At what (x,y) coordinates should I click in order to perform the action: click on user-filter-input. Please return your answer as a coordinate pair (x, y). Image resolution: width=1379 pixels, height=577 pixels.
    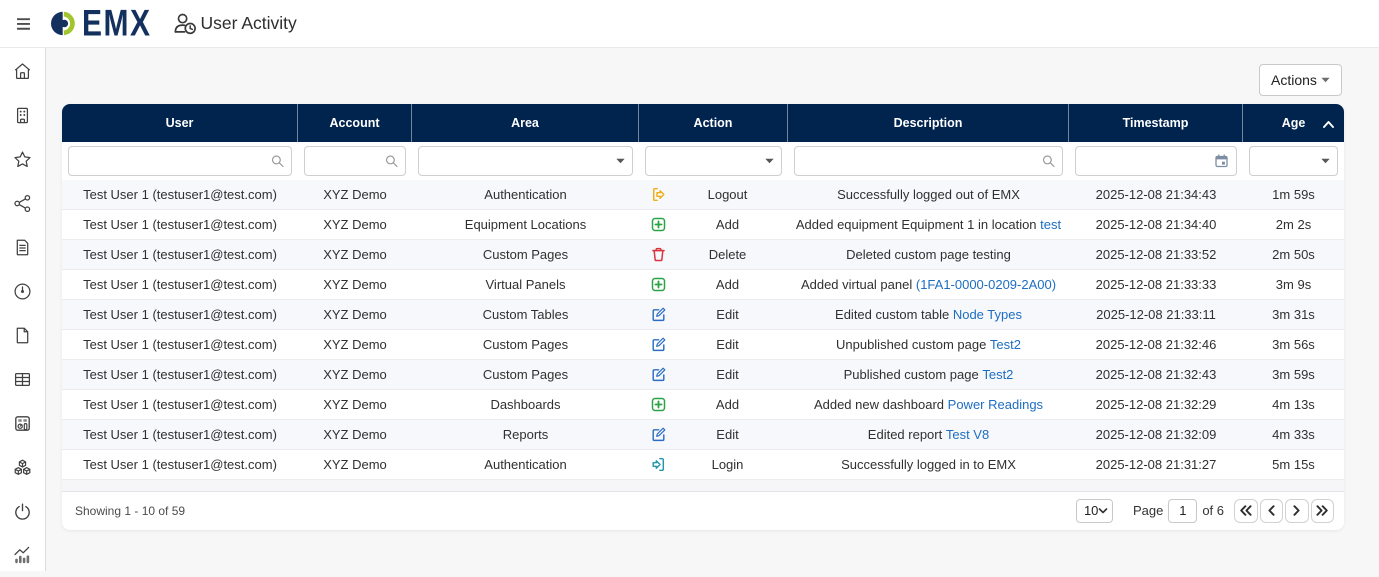
    Looking at the image, I should click on (180, 161).